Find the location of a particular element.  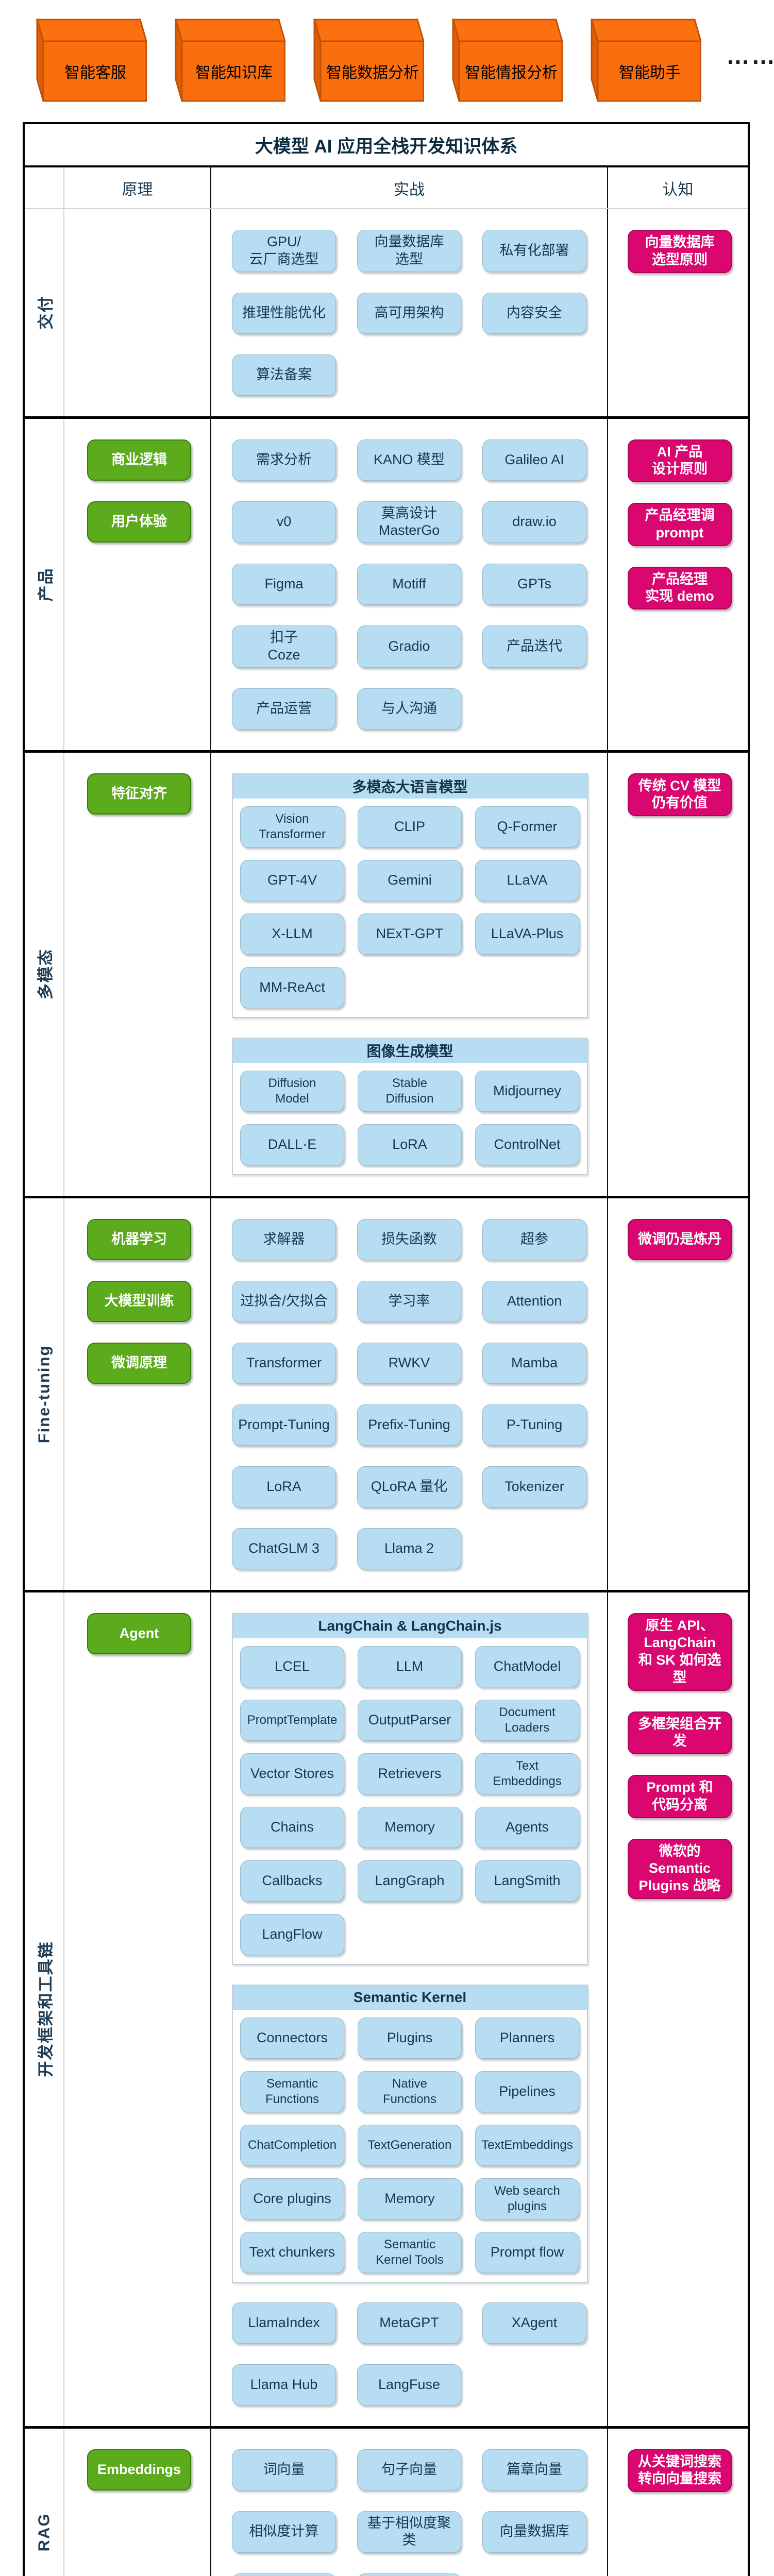

cognition-cell: 微调仍是炼丹 is located at coordinates (678, 1394).